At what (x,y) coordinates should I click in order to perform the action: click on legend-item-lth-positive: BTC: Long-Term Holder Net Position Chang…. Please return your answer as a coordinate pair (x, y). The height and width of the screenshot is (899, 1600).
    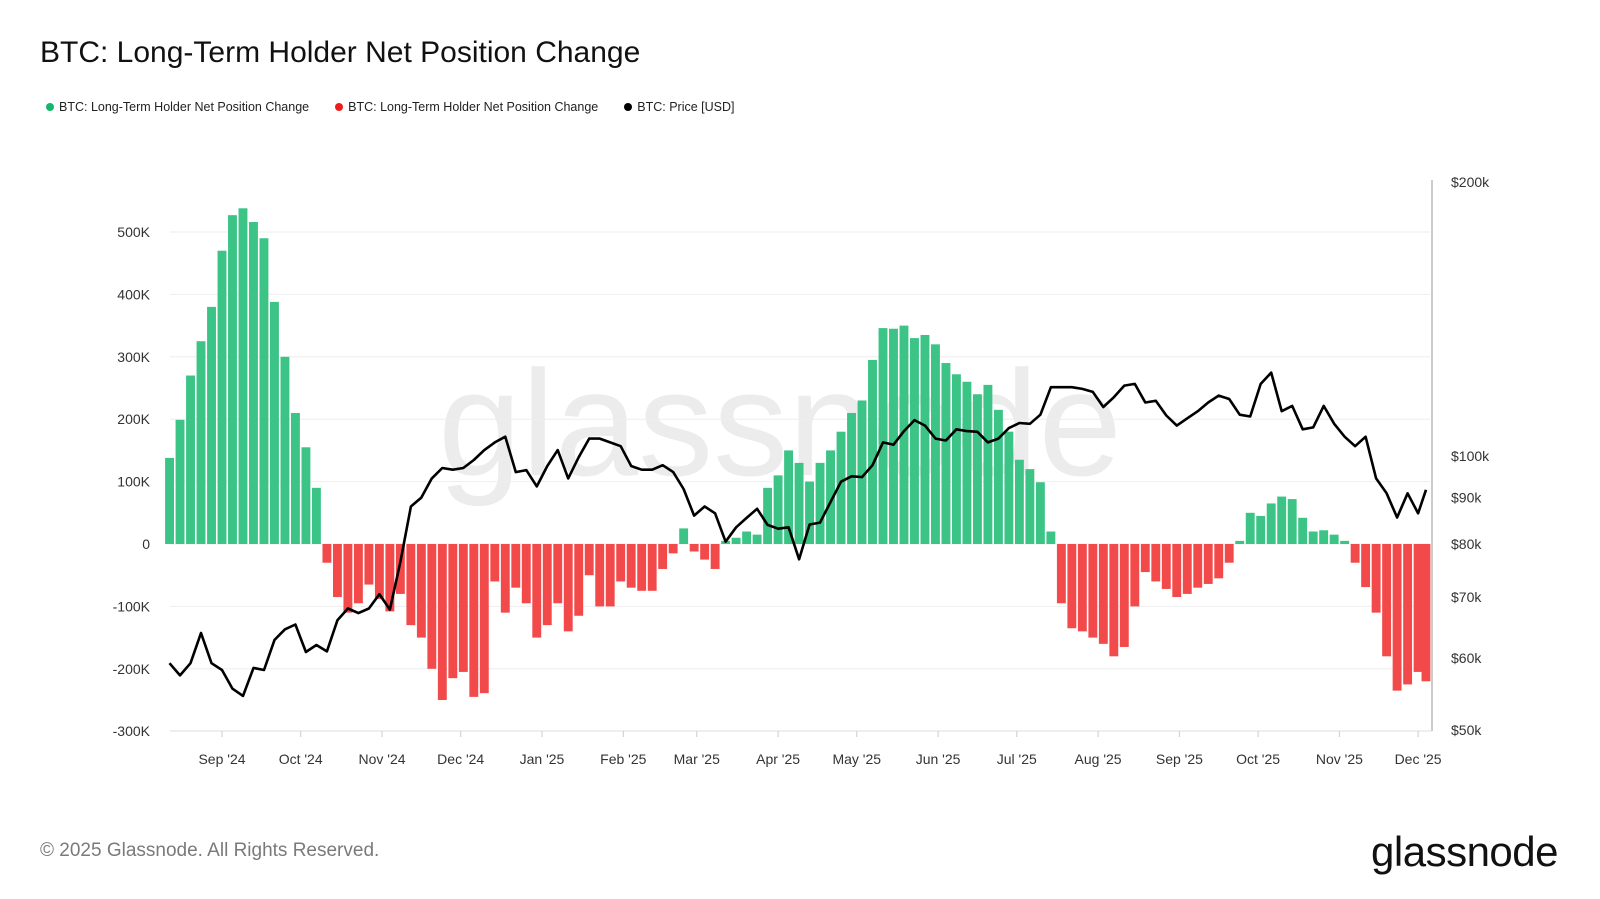
    Looking at the image, I should click on (177, 107).